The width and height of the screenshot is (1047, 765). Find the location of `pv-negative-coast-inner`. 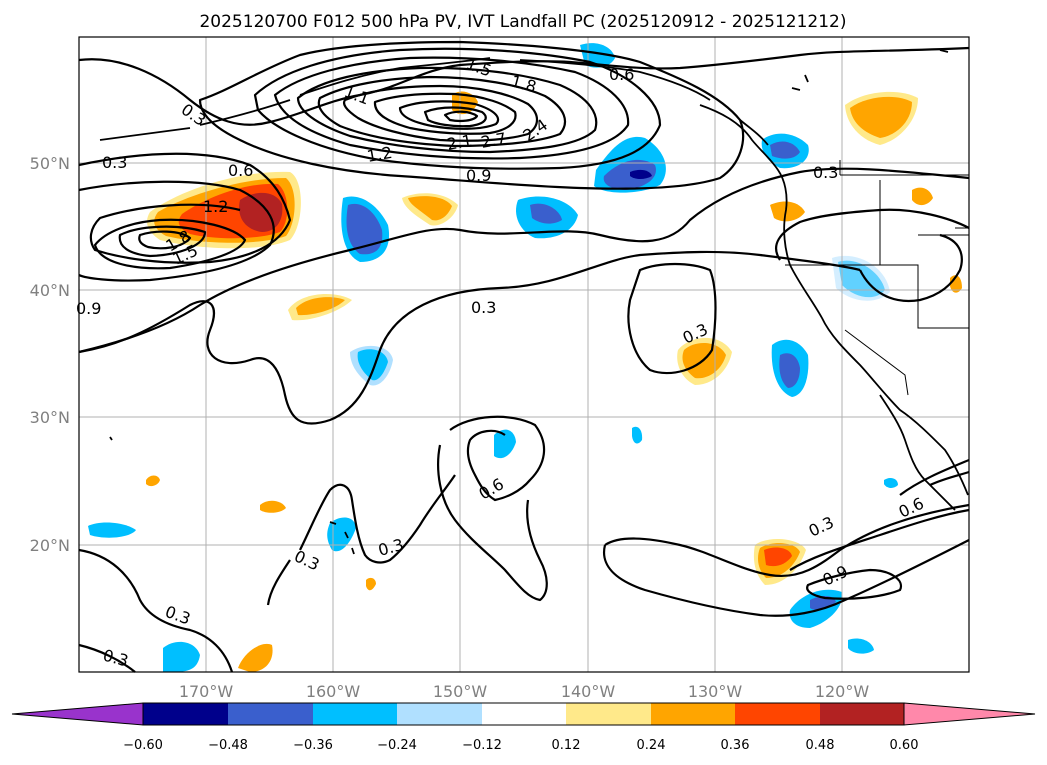

pv-negative-coast-inner is located at coordinates (785, 150).